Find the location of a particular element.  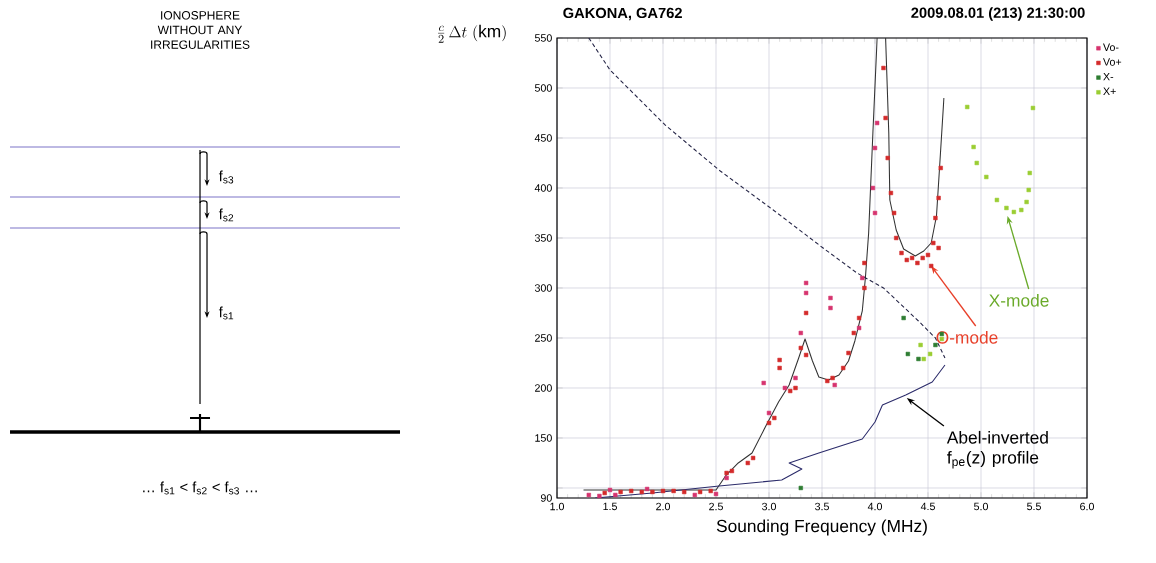

y-tick-label: 90 is located at coordinates (546, 498).